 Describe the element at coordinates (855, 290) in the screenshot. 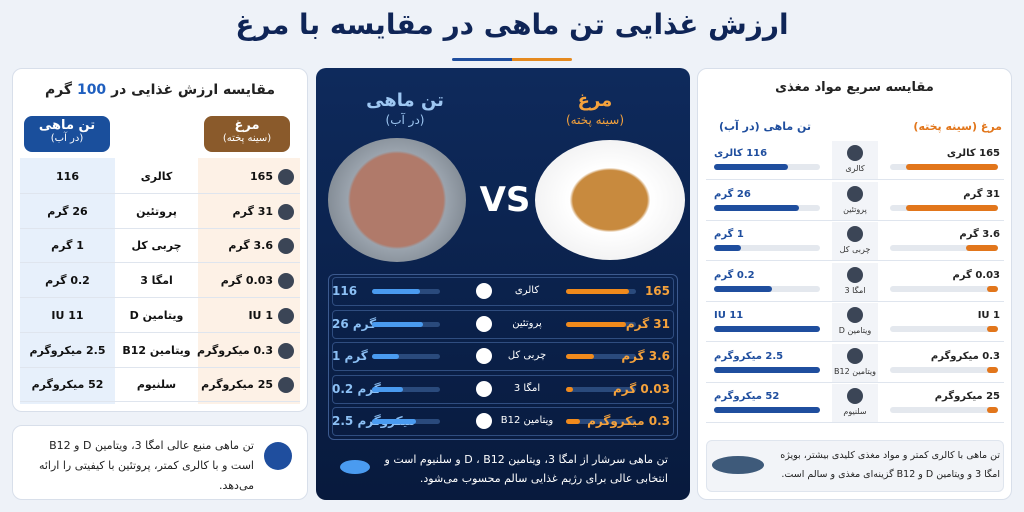

I see `right-nutrient: امگا 3` at that location.